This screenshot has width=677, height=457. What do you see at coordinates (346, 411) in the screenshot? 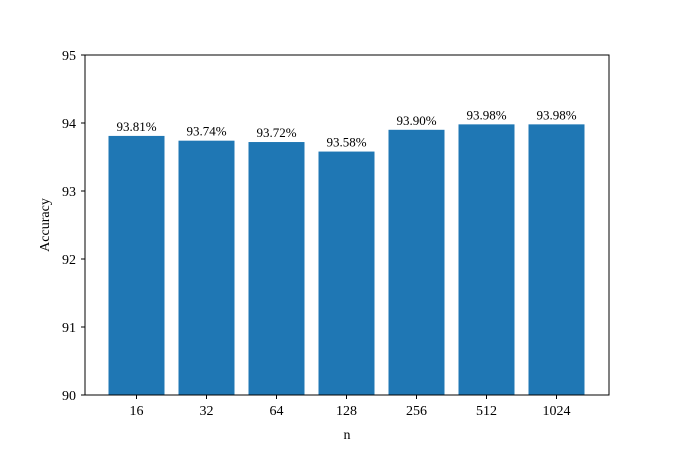
I see `x-tick-label-128: 128` at bounding box center [346, 411].